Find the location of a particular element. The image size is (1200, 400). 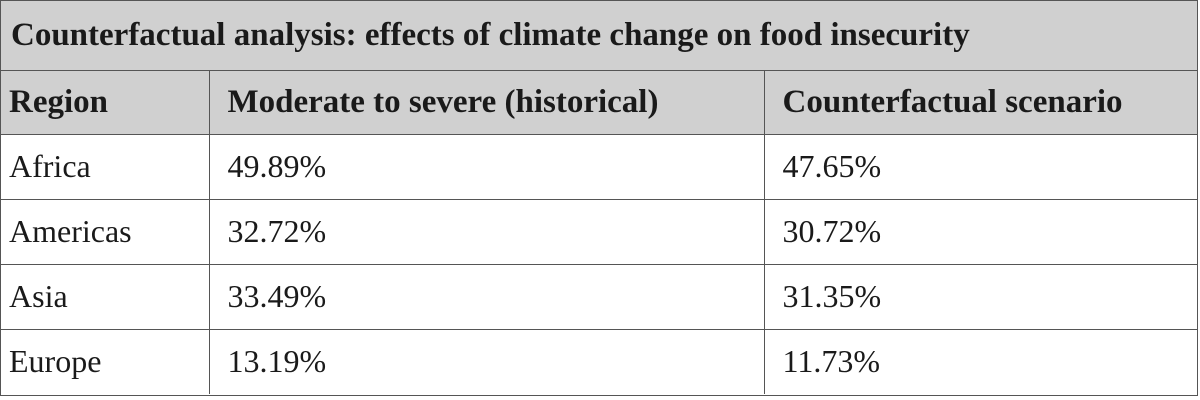

counterfactual-cell: 30.72% is located at coordinates (980, 232).